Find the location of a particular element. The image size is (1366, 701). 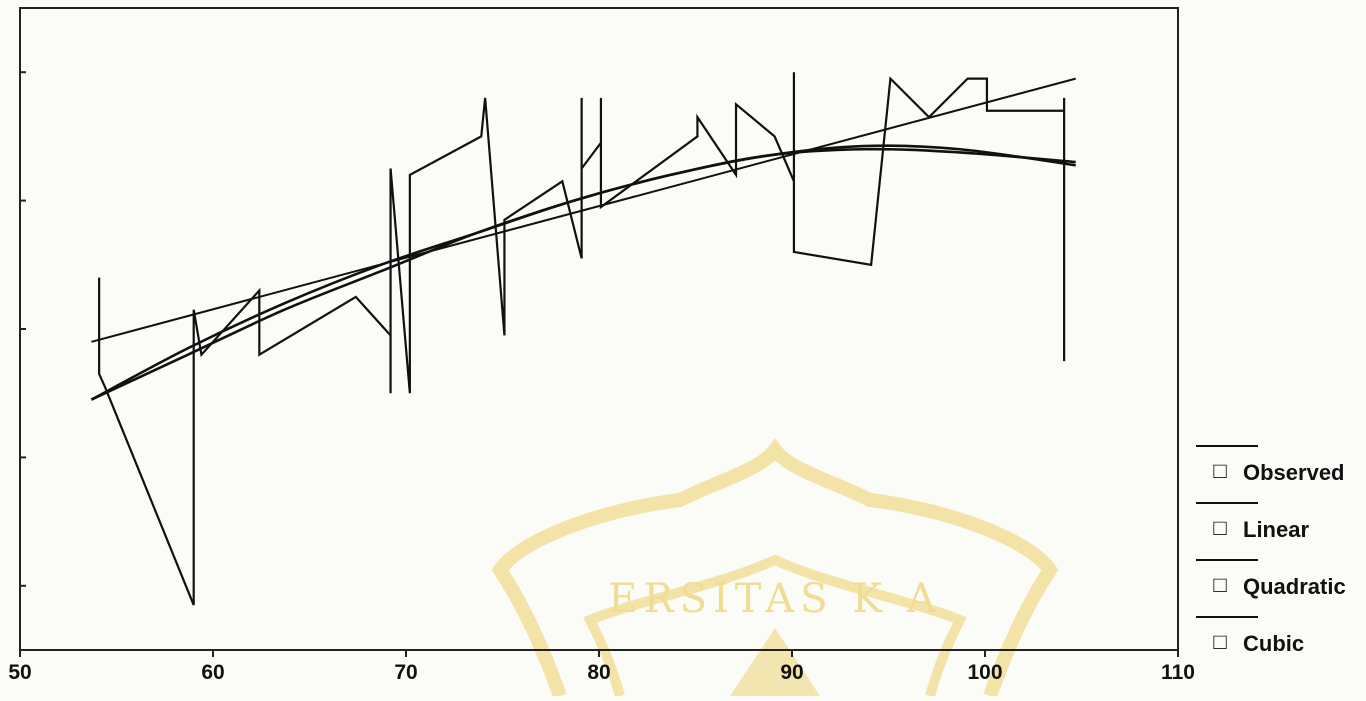

y-axis-ticks is located at coordinates (23, 329).